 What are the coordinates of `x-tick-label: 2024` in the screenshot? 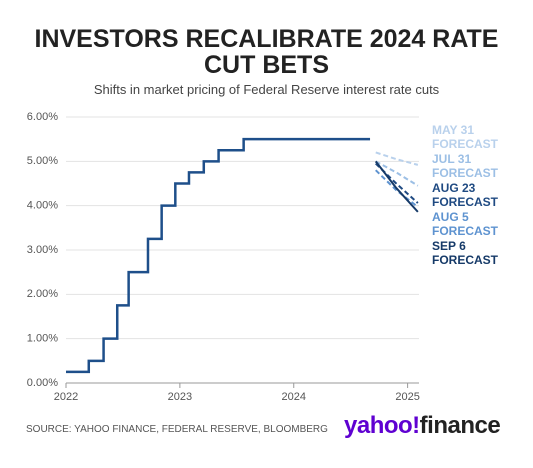 It's located at (293, 397).